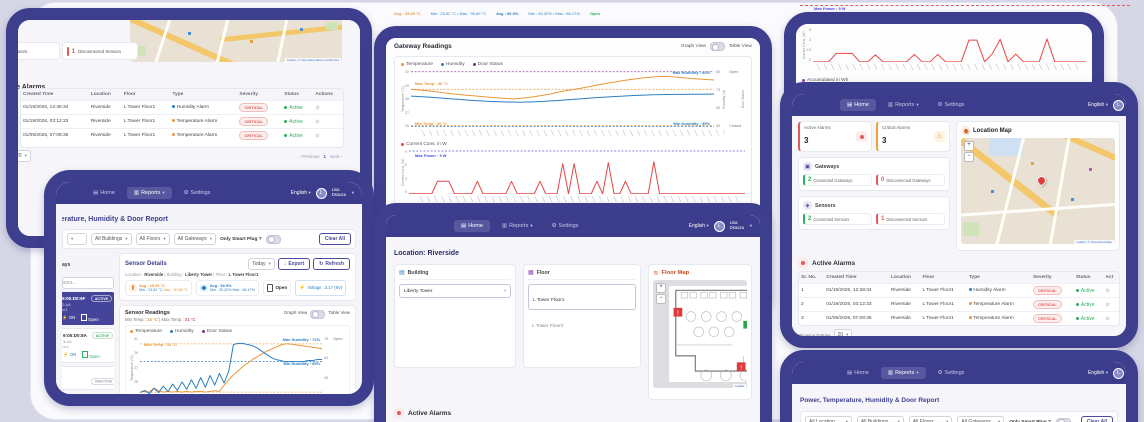 The image size is (1144, 422). Describe the element at coordinates (455, 291) in the screenshot. I see `building-item-selected: Liberty Tower ›` at that location.